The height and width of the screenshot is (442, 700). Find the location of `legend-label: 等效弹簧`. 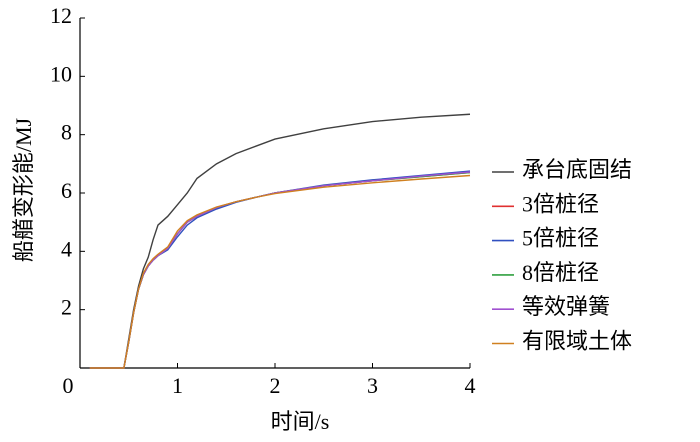

legend-label: 等效弹簧 is located at coordinates (566, 306).